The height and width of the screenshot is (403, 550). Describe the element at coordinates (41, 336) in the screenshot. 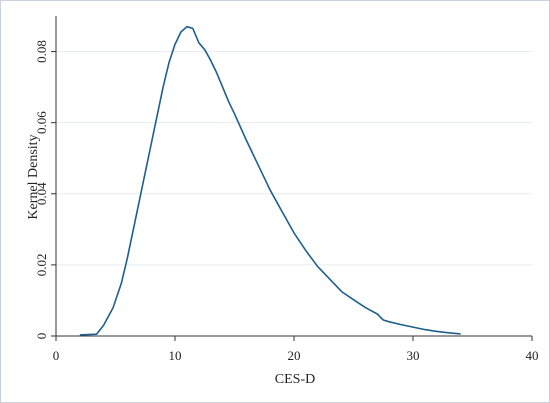

I see `y-tick-label-0: 0` at that location.